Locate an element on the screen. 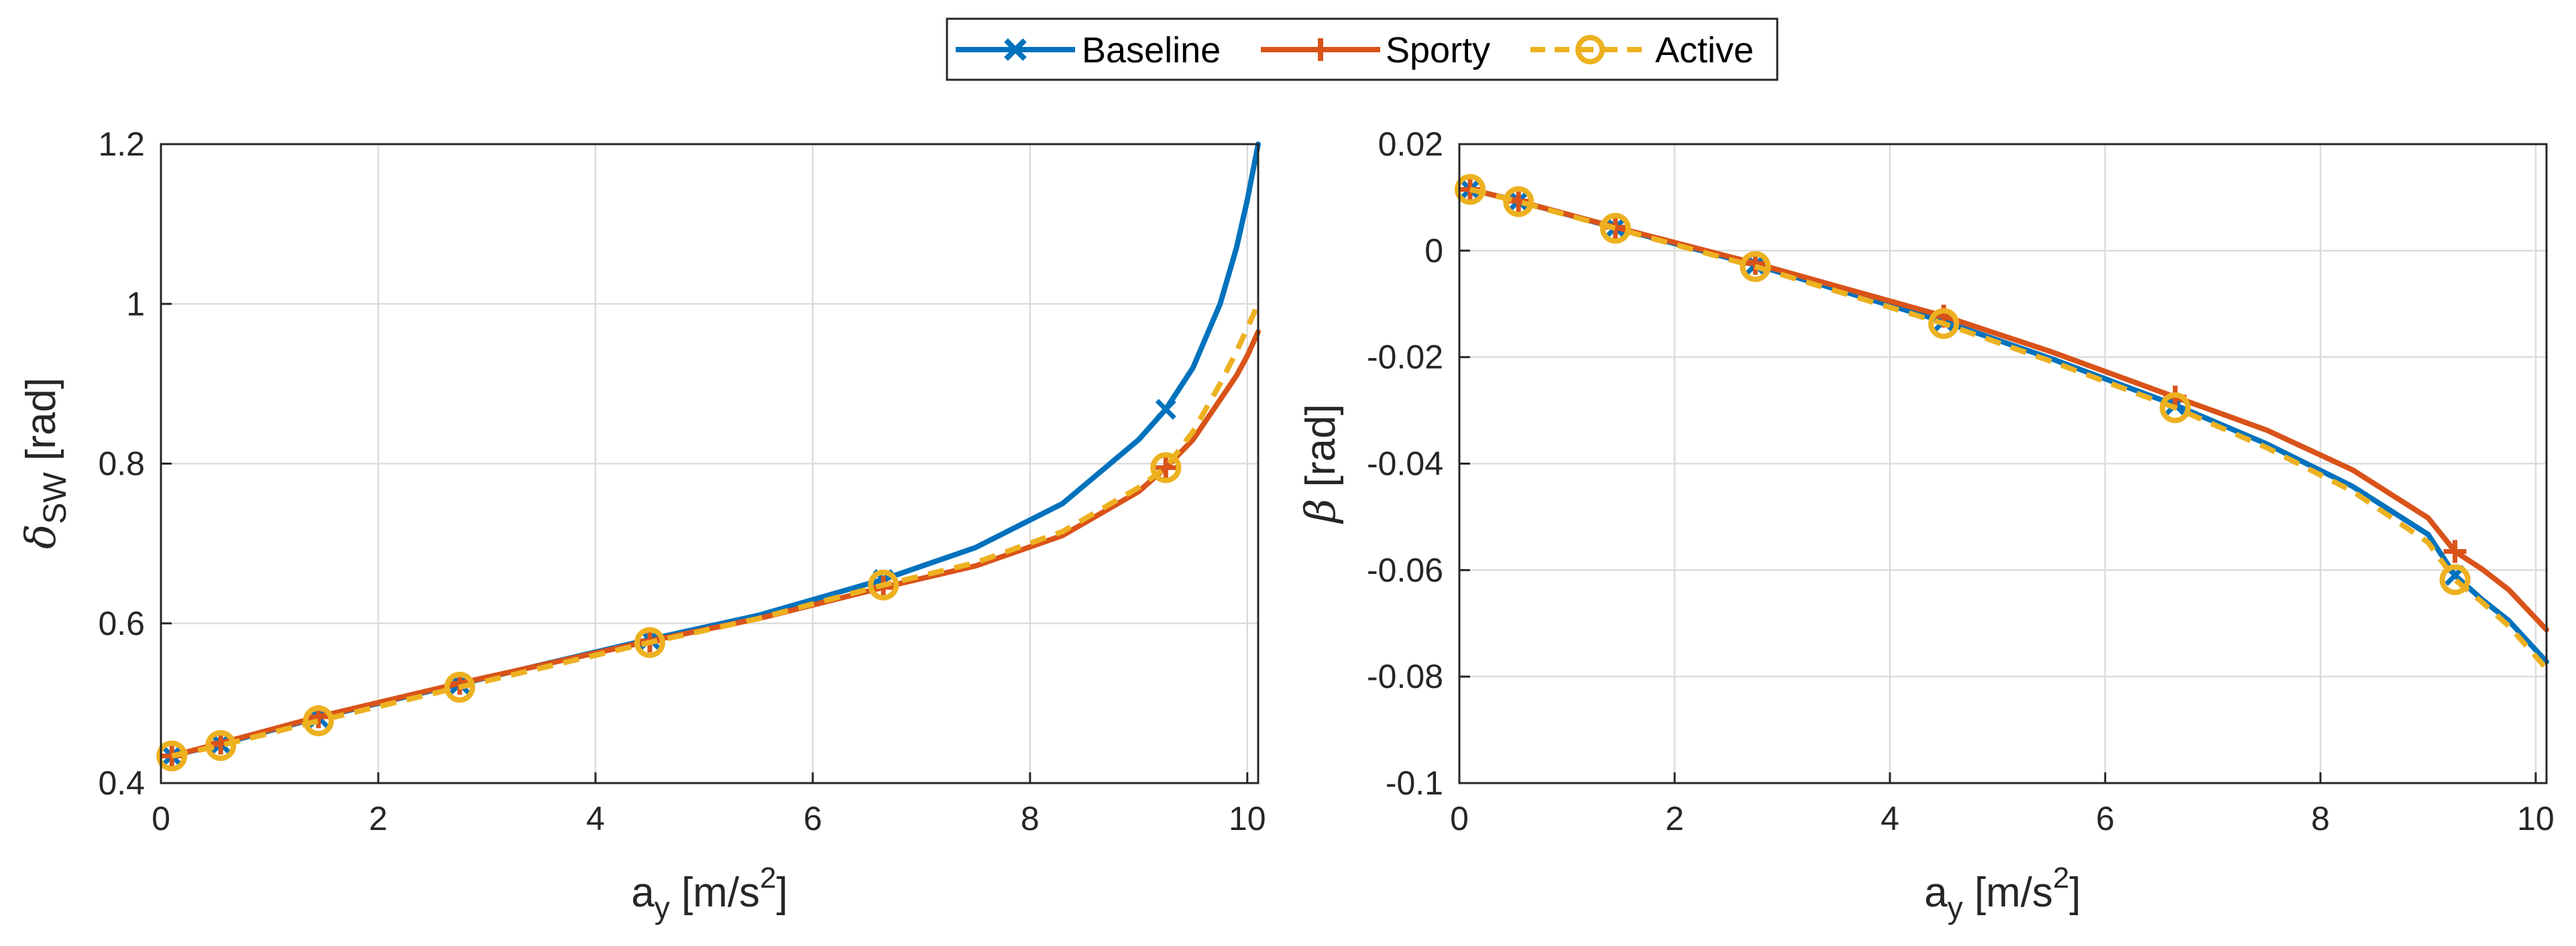 This screenshot has height=946, width=2576. x-axis-label-right: ay [m/s2] is located at coordinates (2002, 893).